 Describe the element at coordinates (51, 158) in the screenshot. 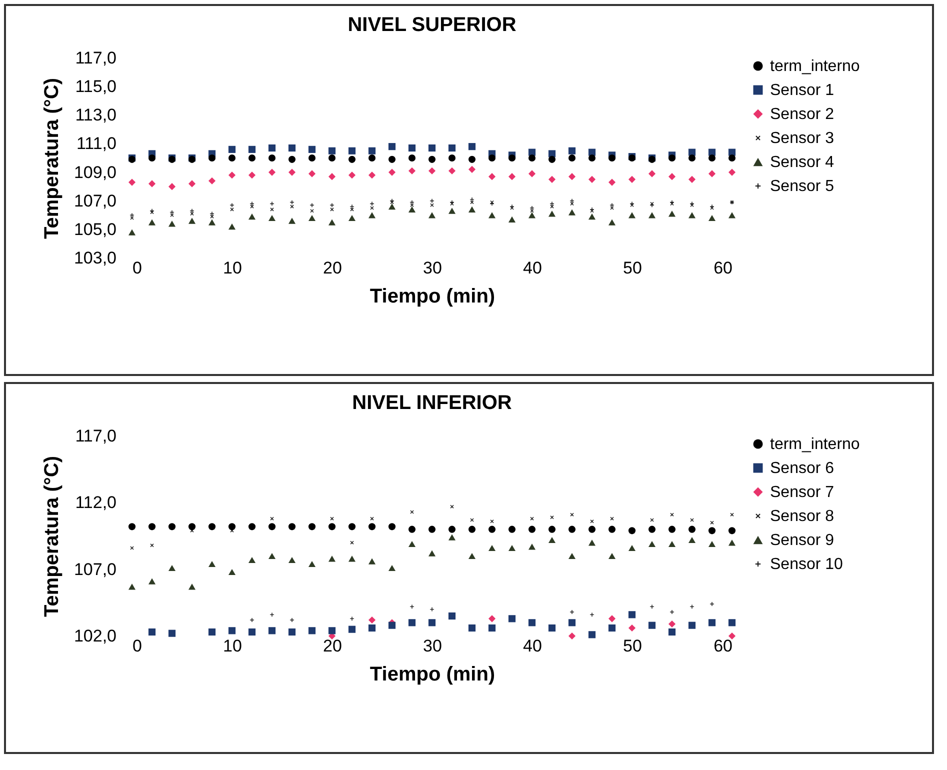

I see `y-axis-title: Temperatura (°C)` at that location.